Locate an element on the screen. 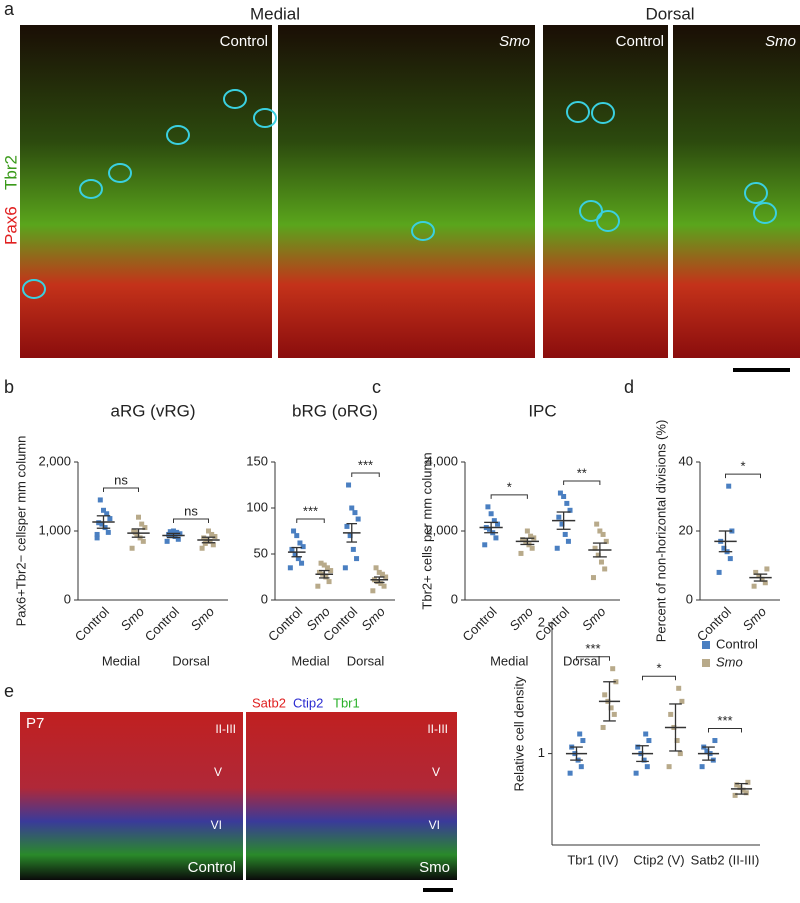 This screenshot has height=903, width=800. region-label: Medial is located at coordinates (275, 13).